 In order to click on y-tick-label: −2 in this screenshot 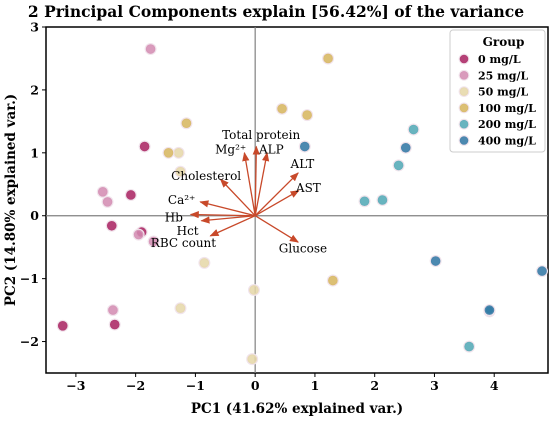, I will do `click(29, 341)`.